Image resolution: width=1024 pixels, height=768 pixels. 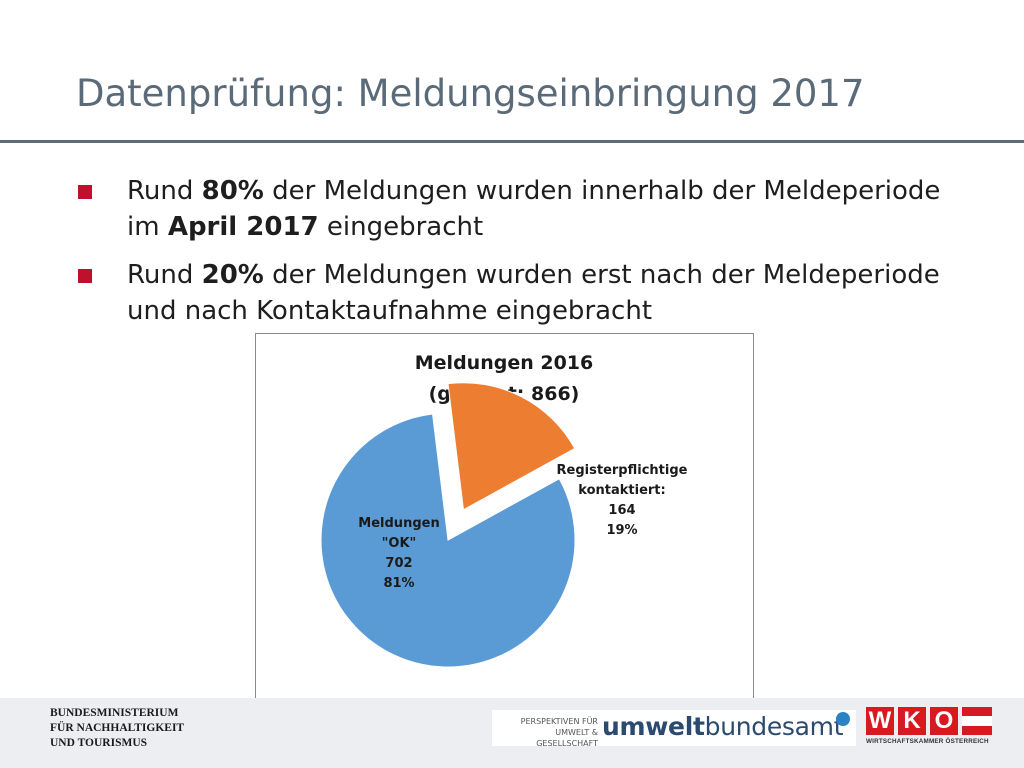 What do you see at coordinates (653, 726) in the screenshot?
I see `uba-wordmark-bold: umwelt` at bounding box center [653, 726].